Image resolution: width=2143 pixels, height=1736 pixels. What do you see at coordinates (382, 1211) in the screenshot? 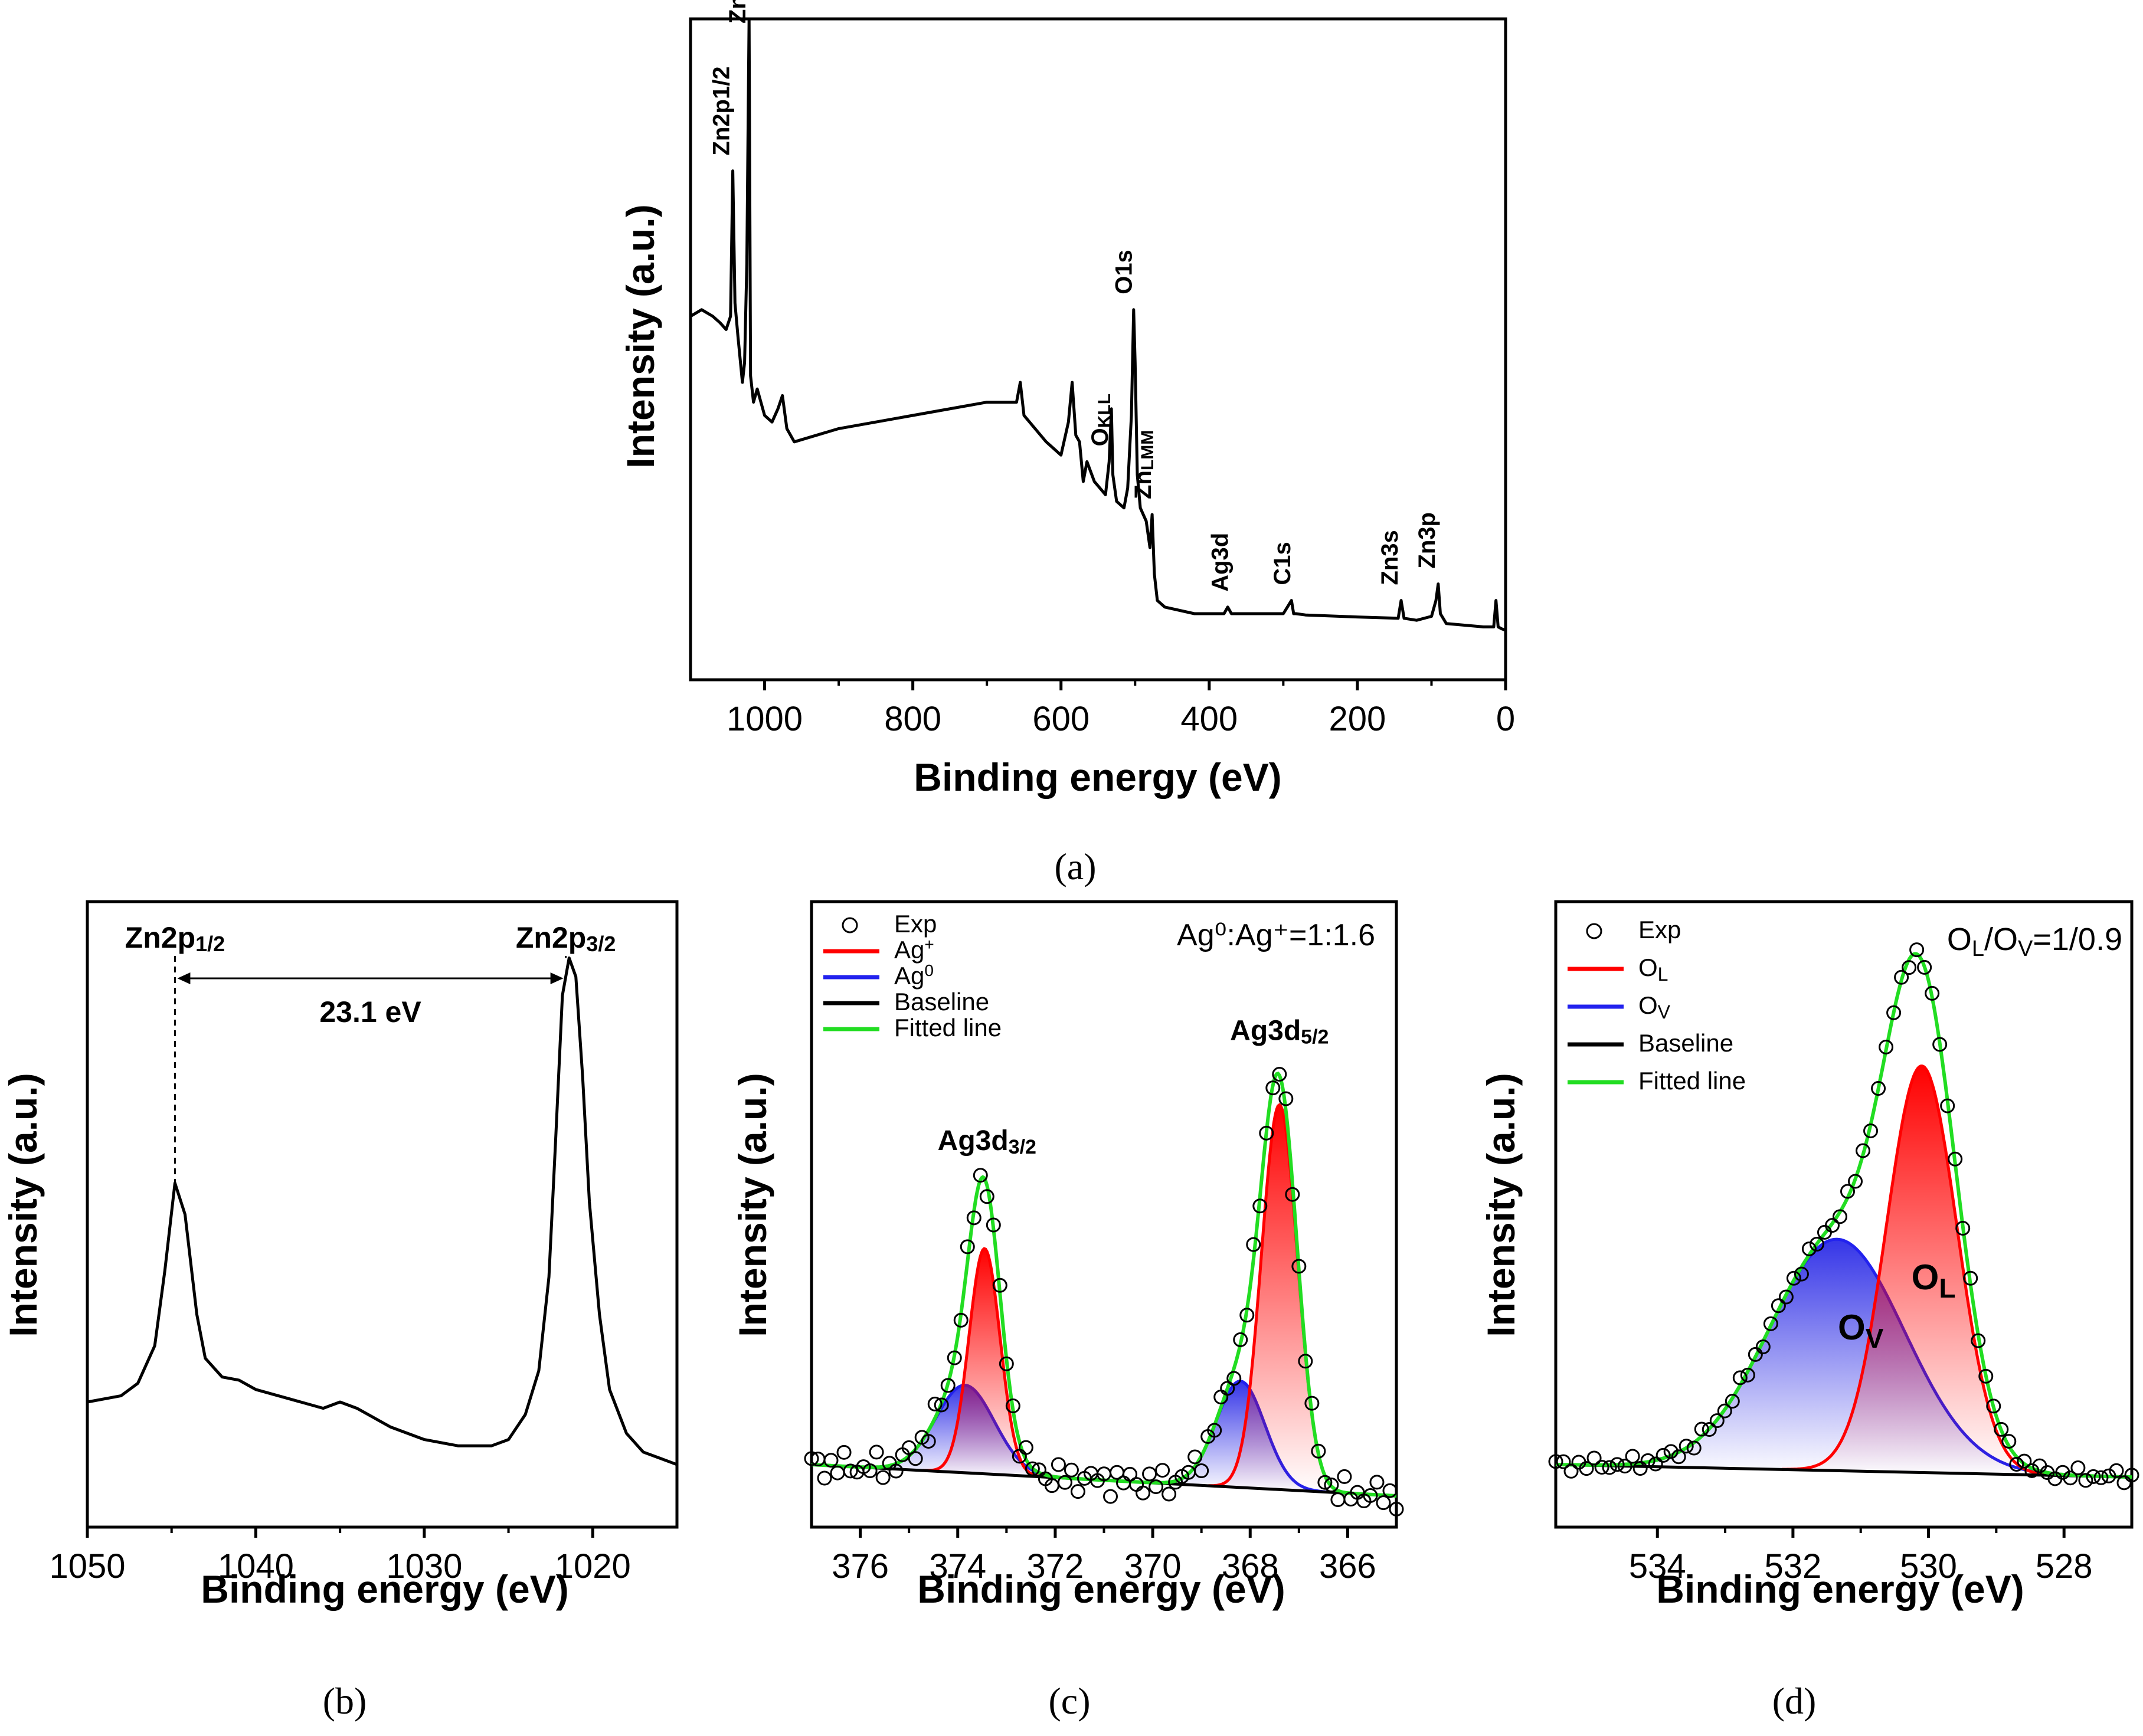
I see `panel-b-spectrum-line` at bounding box center [382, 1211].